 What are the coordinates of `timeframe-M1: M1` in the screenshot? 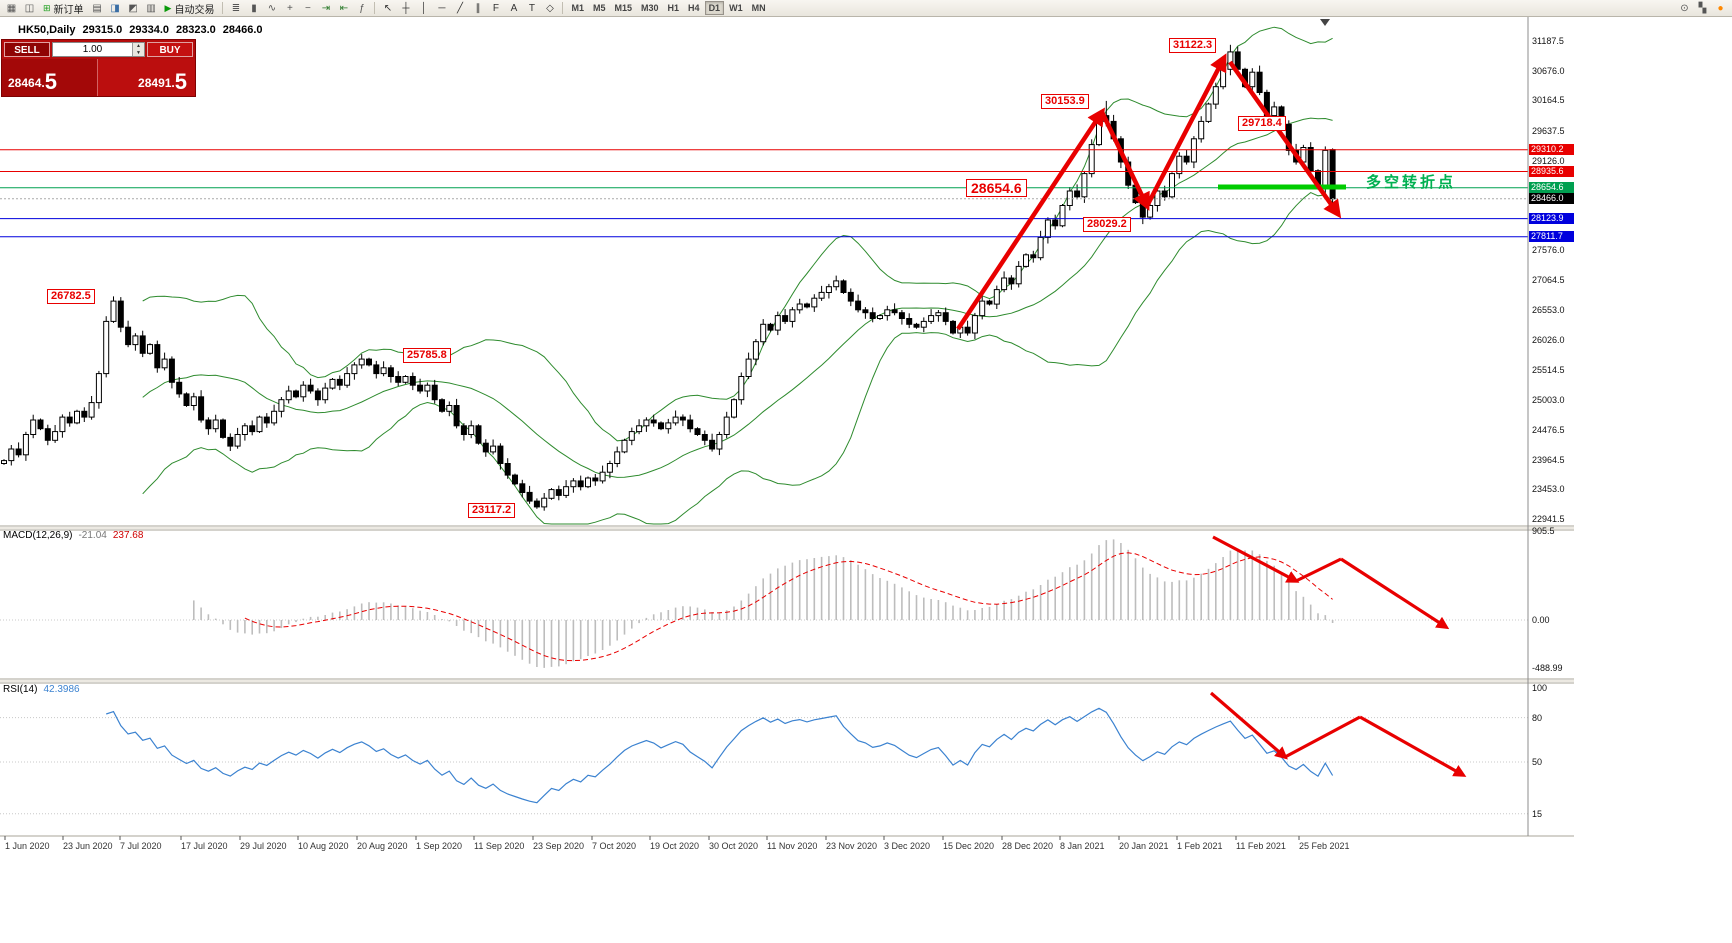 It's located at (577, 8).